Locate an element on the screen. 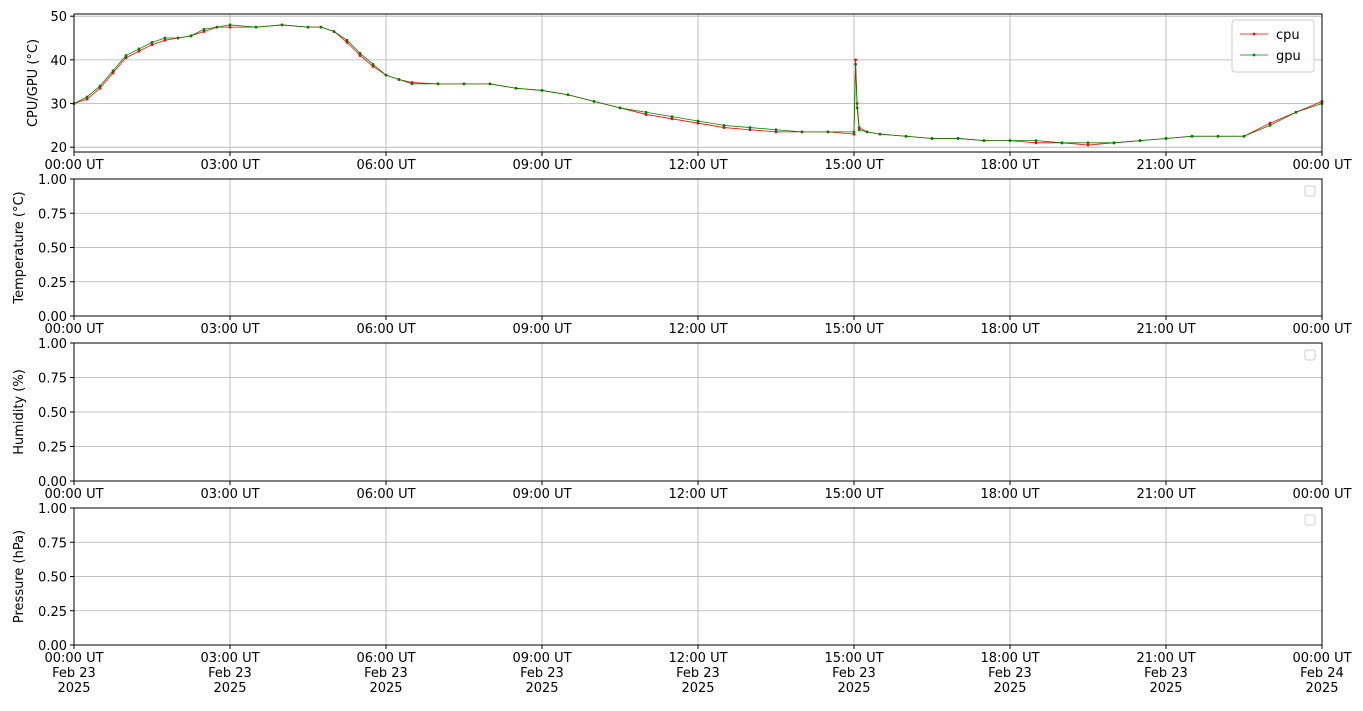 This screenshot has height=711, width=1363. tick-label-line: 09:00 UT is located at coordinates (541, 658).